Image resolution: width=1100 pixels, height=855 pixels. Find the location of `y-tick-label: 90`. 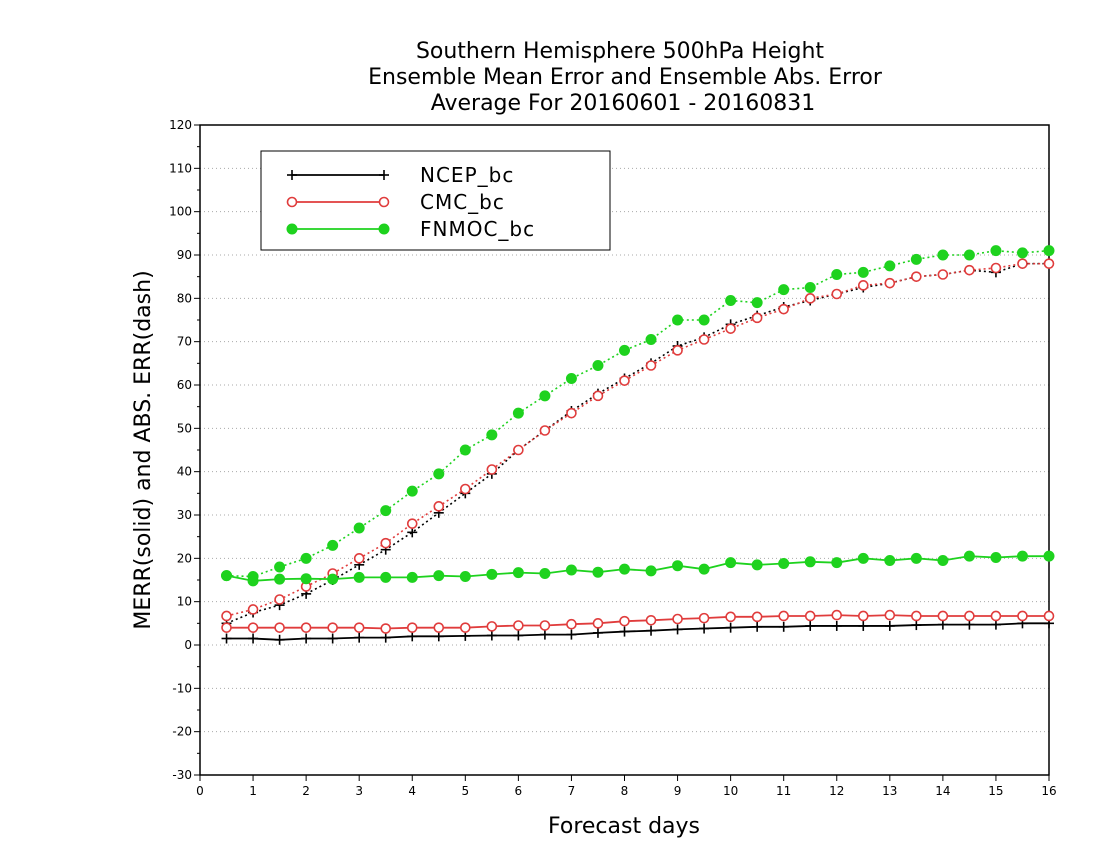

y-tick-label: 90 is located at coordinates (184, 255).